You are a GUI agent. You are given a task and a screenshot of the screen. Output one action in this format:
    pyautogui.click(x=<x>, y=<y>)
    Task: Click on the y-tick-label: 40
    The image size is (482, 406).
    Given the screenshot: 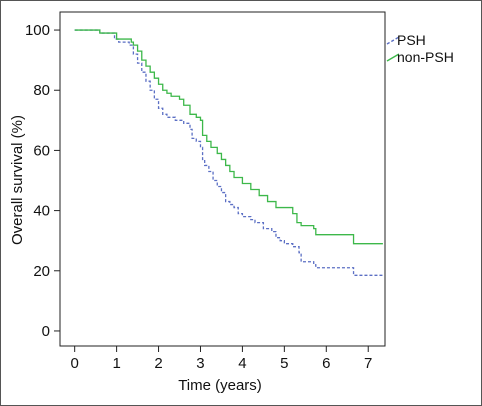 What is the action you would take?
    pyautogui.click(x=41, y=211)
    